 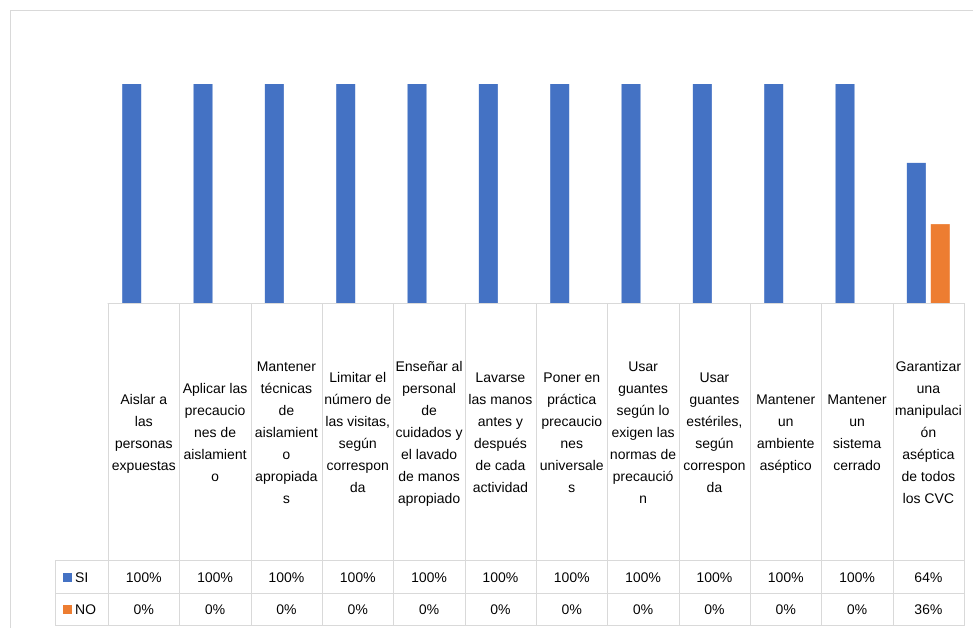 What do you see at coordinates (286, 432) in the screenshot?
I see `x-tick-label: Mantener técnicas de aislamiento apropiadas` at bounding box center [286, 432].